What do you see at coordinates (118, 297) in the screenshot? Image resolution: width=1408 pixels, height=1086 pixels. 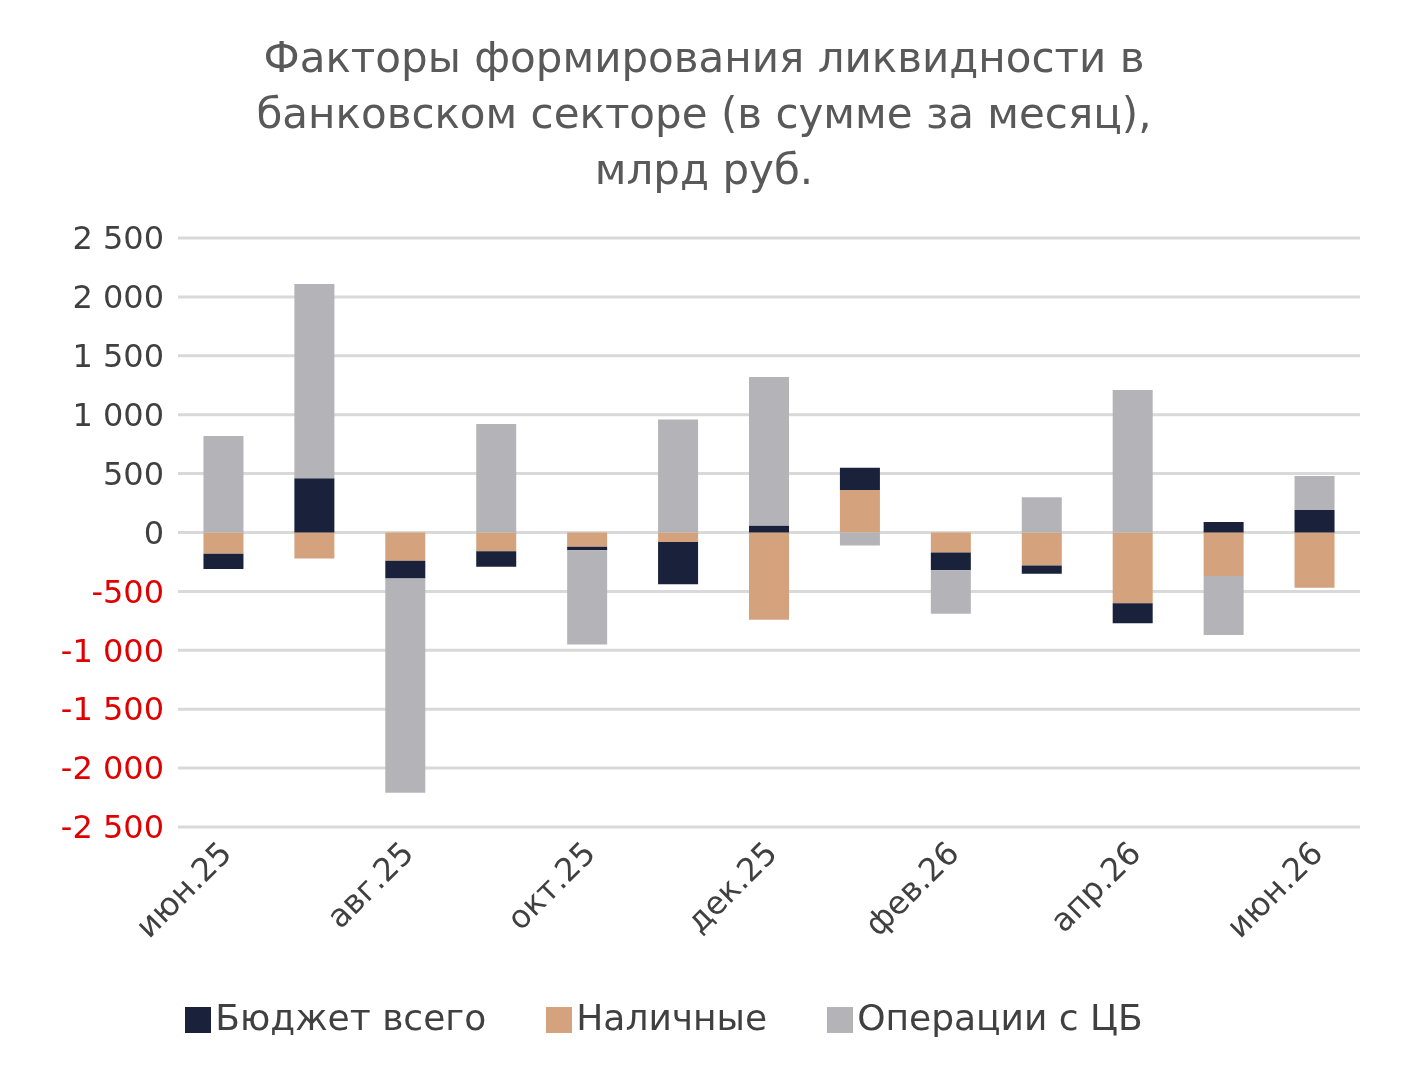 I see `y-tick-label: 2 000` at bounding box center [118, 297].